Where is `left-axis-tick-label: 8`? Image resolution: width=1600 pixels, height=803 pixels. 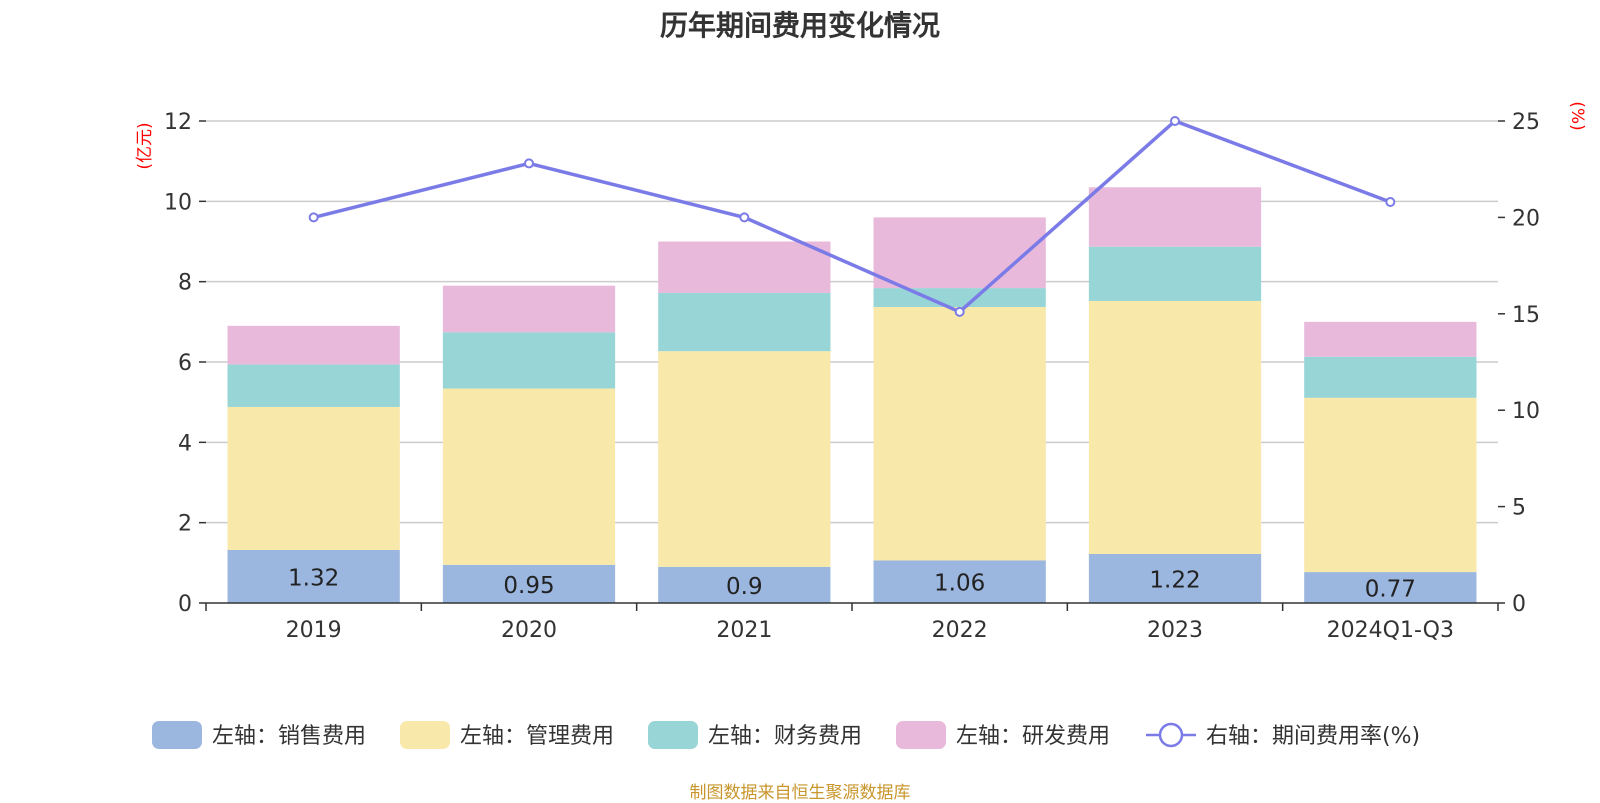
left-axis-tick-label: 8 is located at coordinates (185, 283).